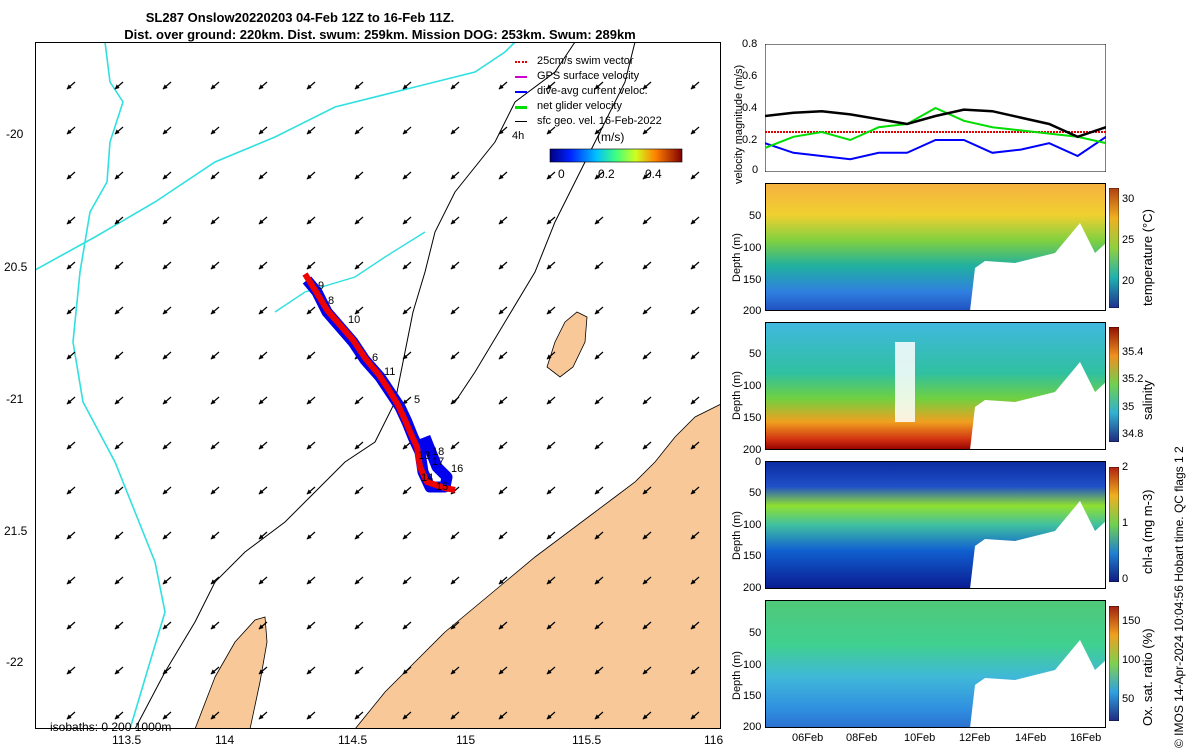 This screenshot has height=750, width=1200. I want to click on temperature-colorbar, so click(1114, 248).